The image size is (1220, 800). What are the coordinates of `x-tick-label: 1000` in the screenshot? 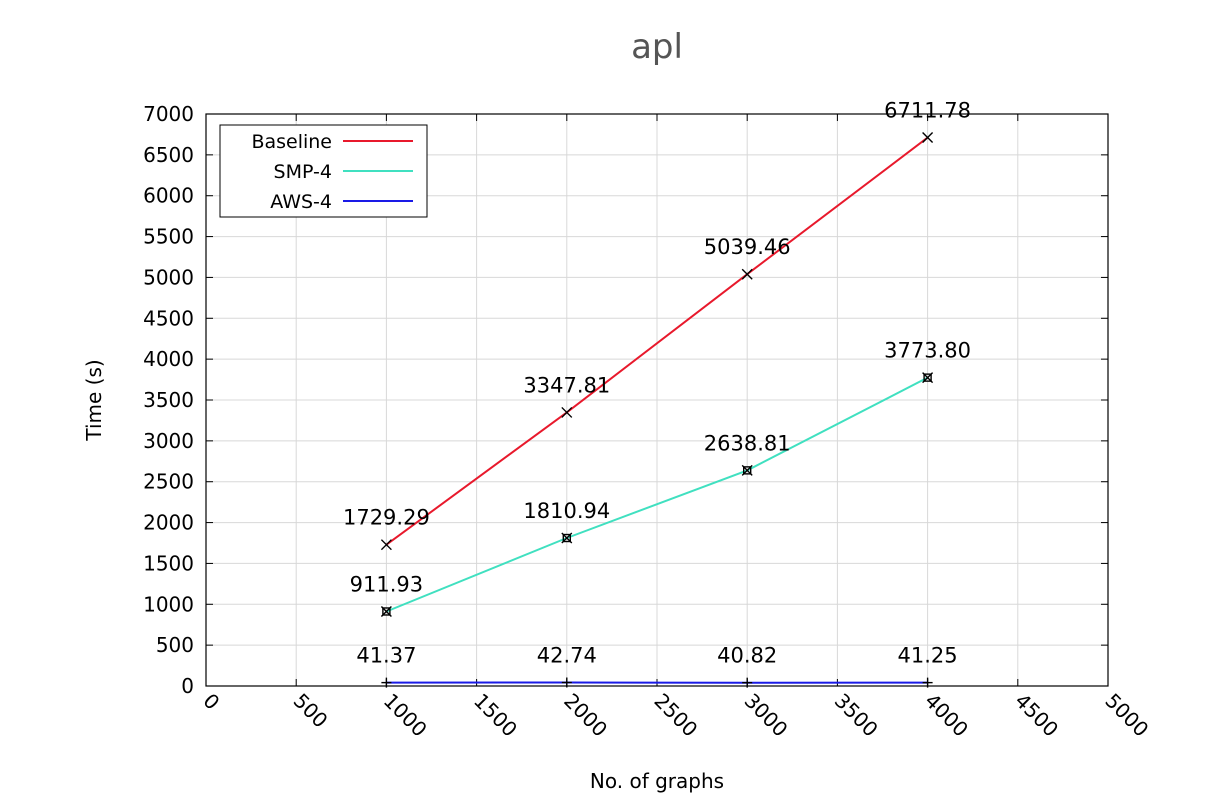 It's located at (405, 715).